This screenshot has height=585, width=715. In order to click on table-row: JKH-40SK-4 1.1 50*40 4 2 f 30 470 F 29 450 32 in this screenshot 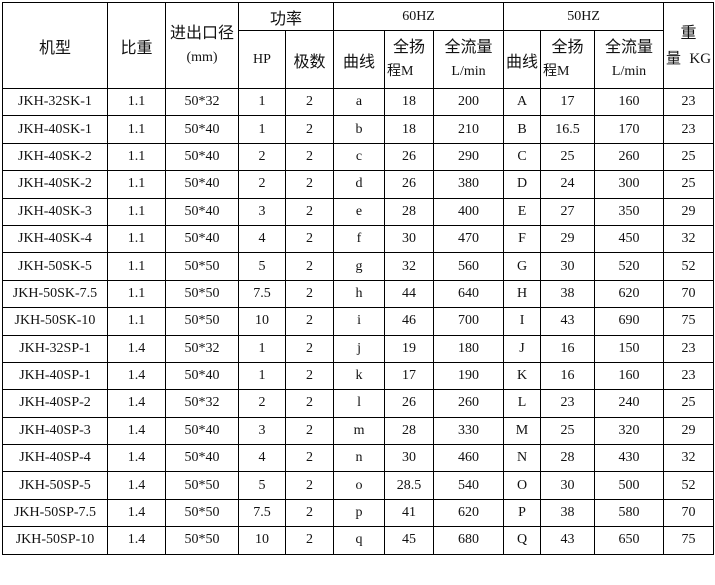, I will do `click(358, 239)`.